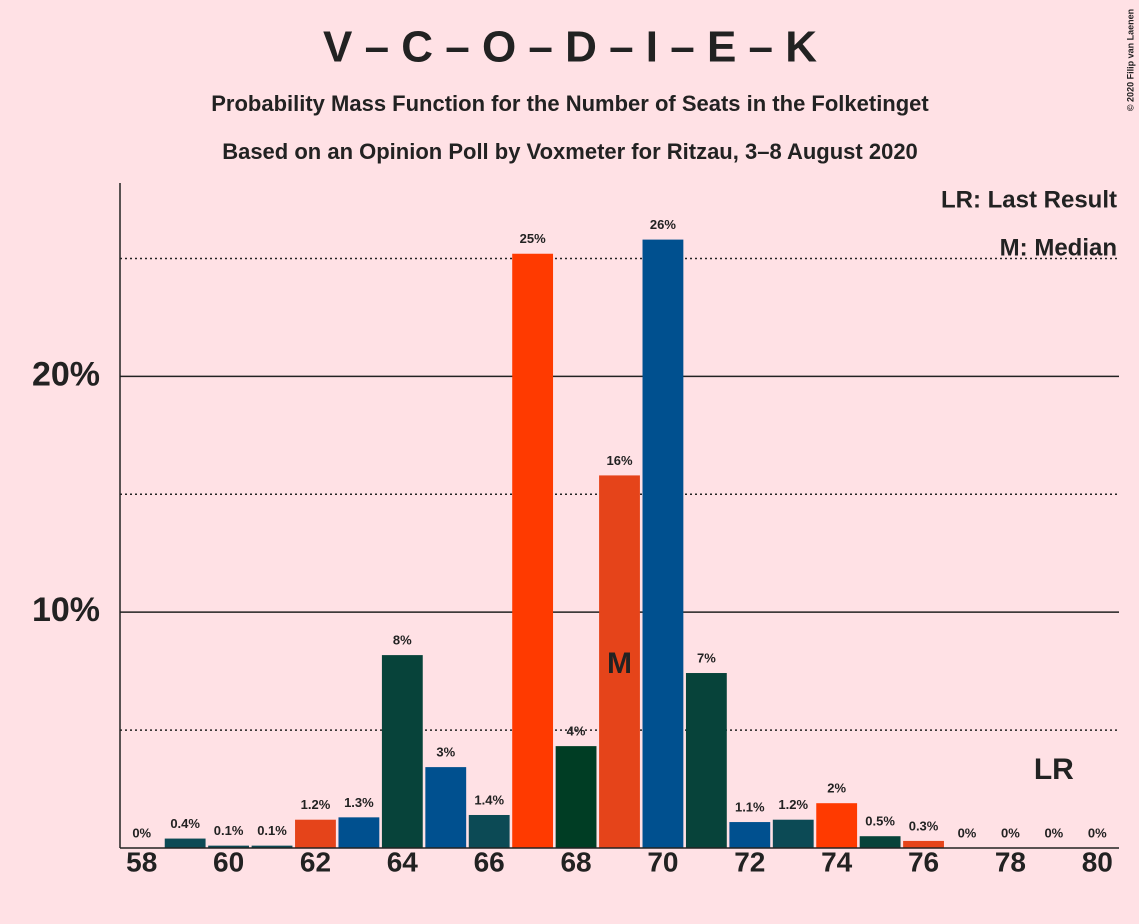  What do you see at coordinates (533, 238) in the screenshot?
I see `value-label: 25%` at bounding box center [533, 238].